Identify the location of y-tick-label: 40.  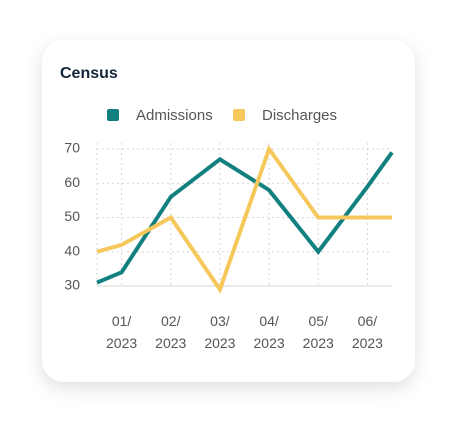
(72, 250).